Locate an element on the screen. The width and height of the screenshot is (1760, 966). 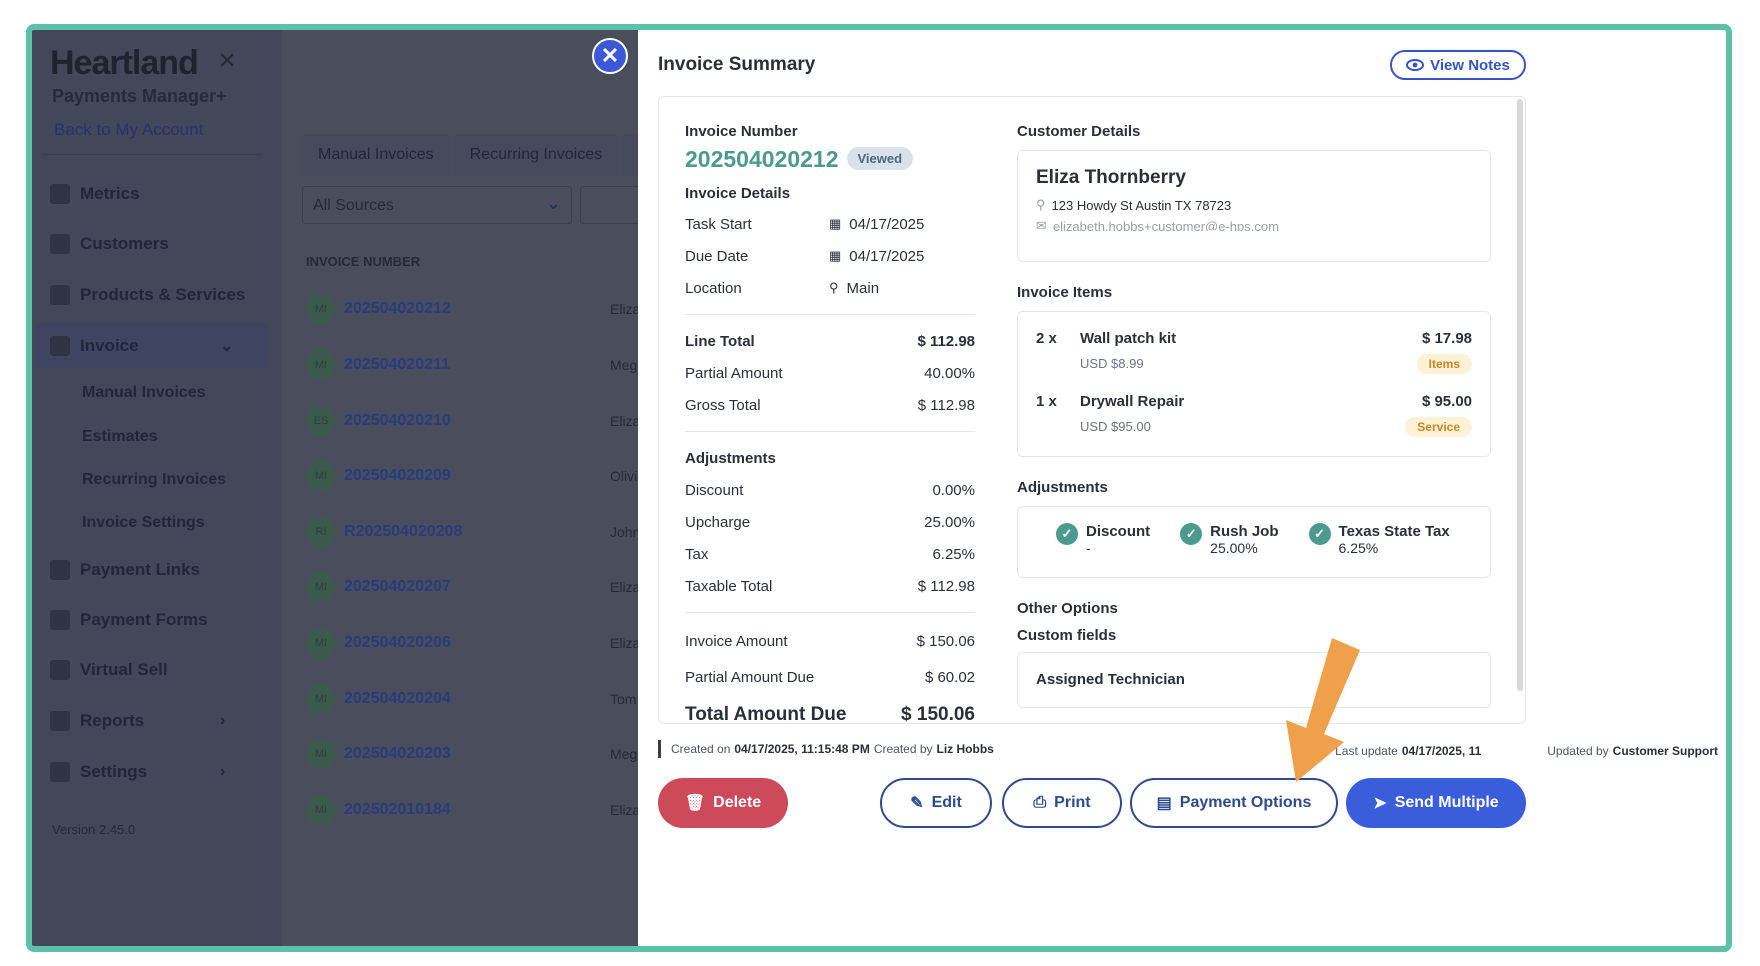
sidebar-item-payment-links: Payment Links is located at coordinates (125, 570).